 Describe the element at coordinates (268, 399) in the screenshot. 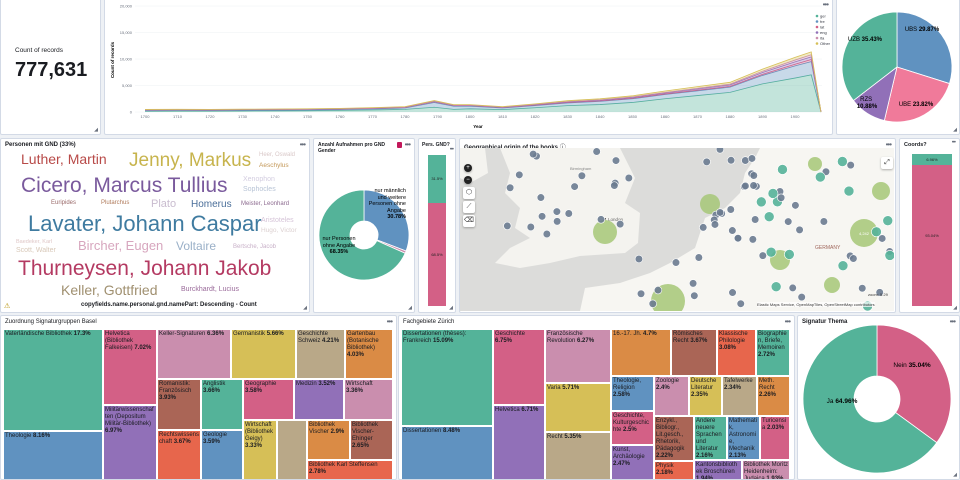

I see `treemap-cell: Geographie 3.58%` at that location.